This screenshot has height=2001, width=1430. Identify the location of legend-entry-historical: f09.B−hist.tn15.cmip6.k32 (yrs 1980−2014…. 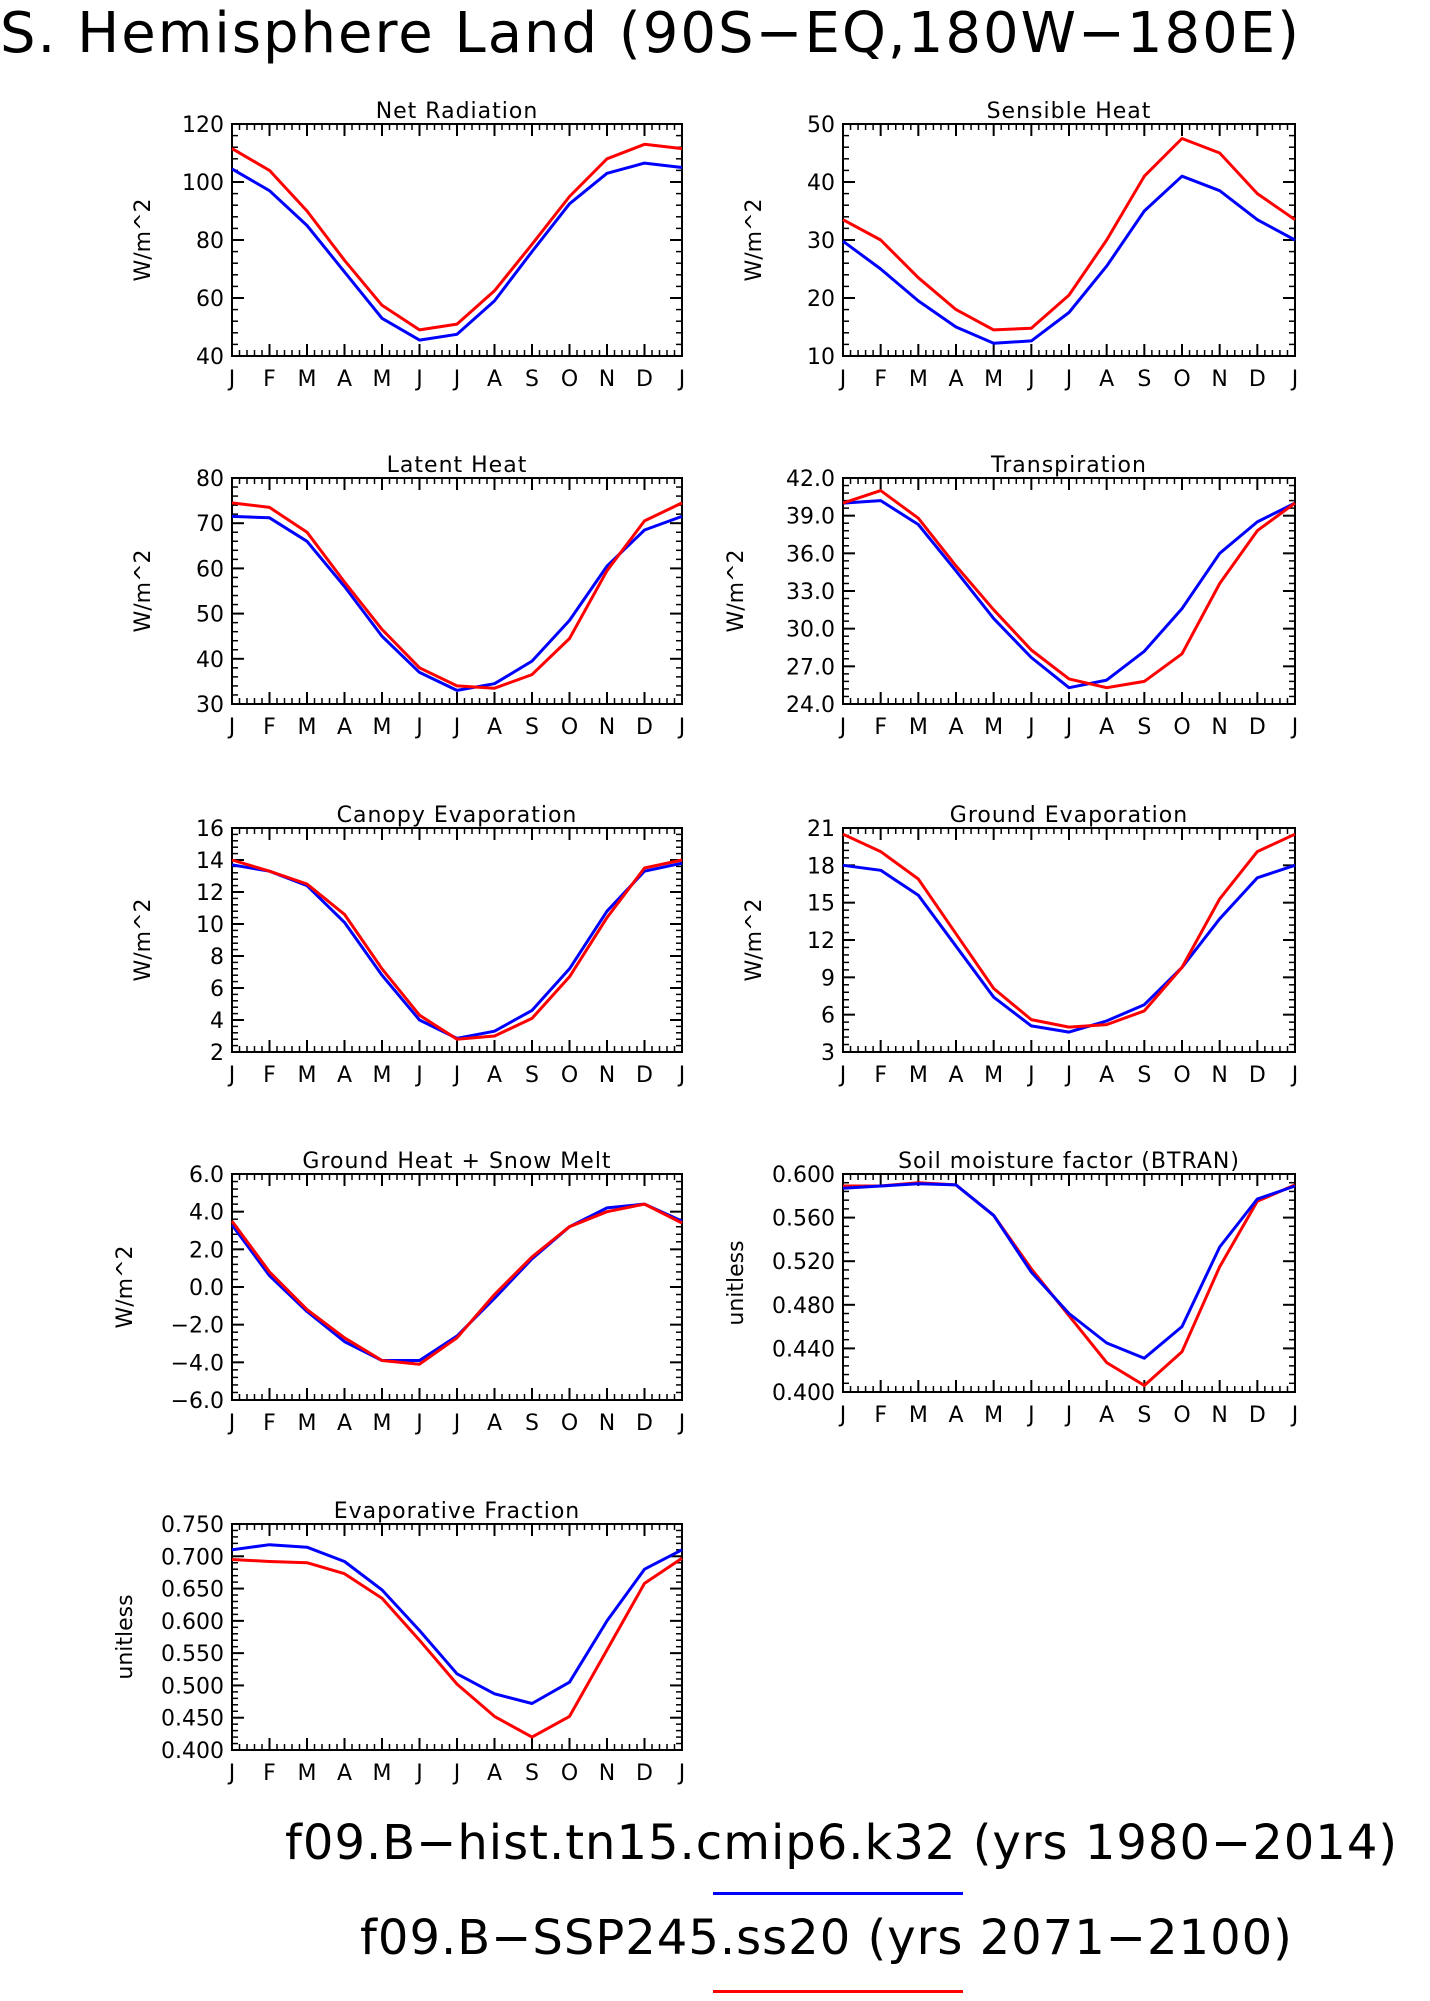
(842, 1843).